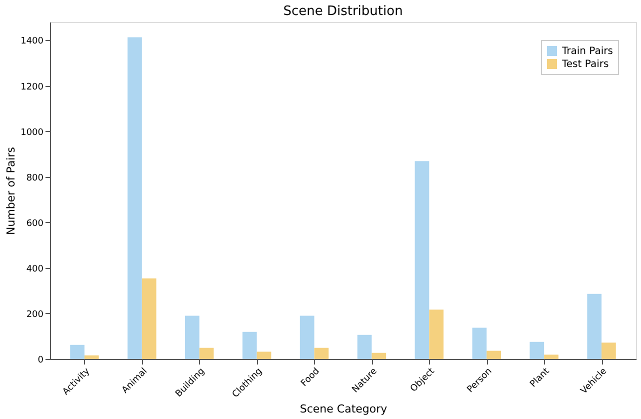 The width and height of the screenshot is (641, 419). I want to click on y-tick-label: 0, so click(41, 361).